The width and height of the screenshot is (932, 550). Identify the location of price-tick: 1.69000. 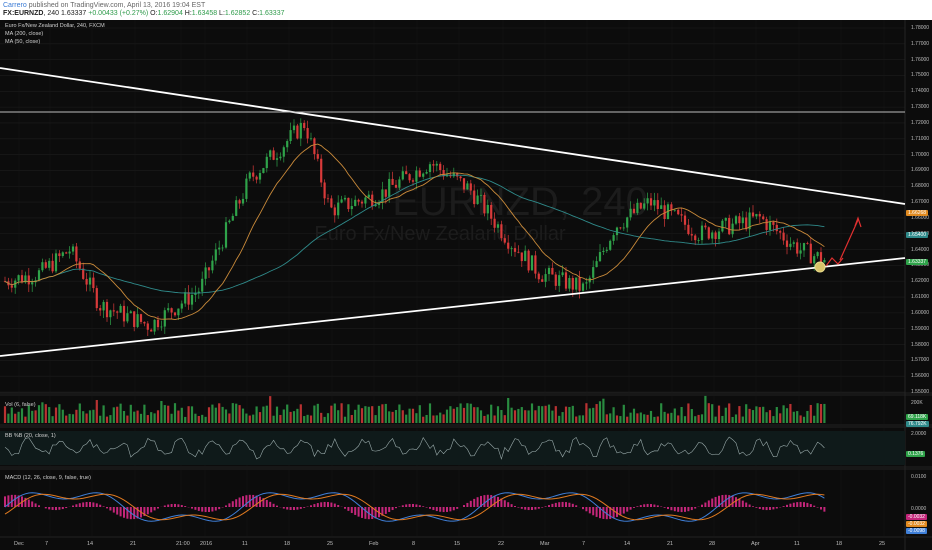
(920, 170).